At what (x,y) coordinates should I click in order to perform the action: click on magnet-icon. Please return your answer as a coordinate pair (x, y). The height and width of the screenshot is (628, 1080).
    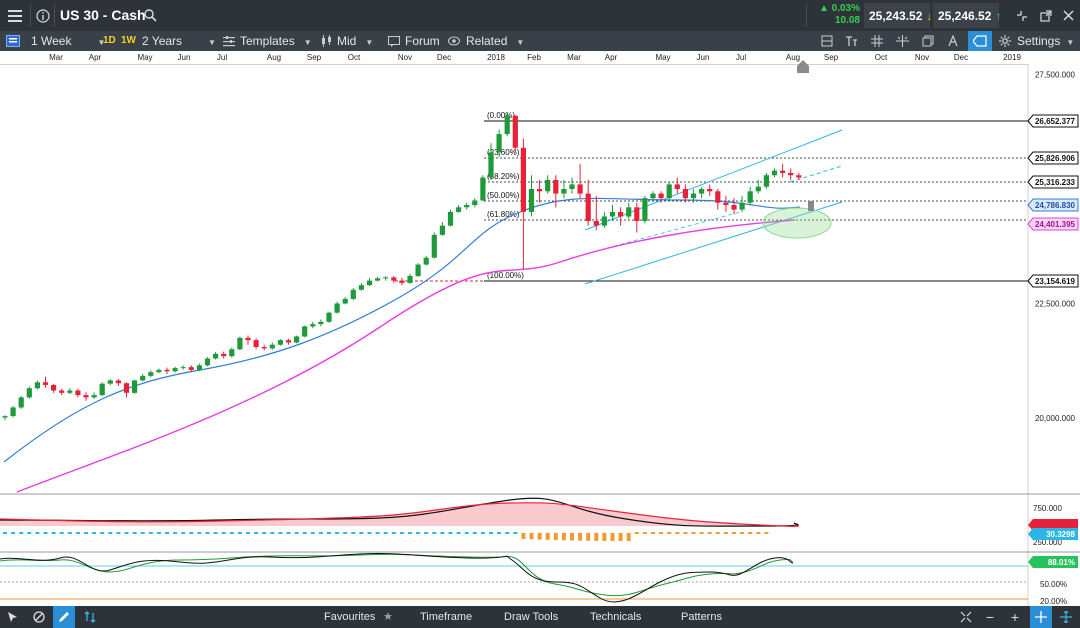
    Looking at the image, I should click on (953, 41).